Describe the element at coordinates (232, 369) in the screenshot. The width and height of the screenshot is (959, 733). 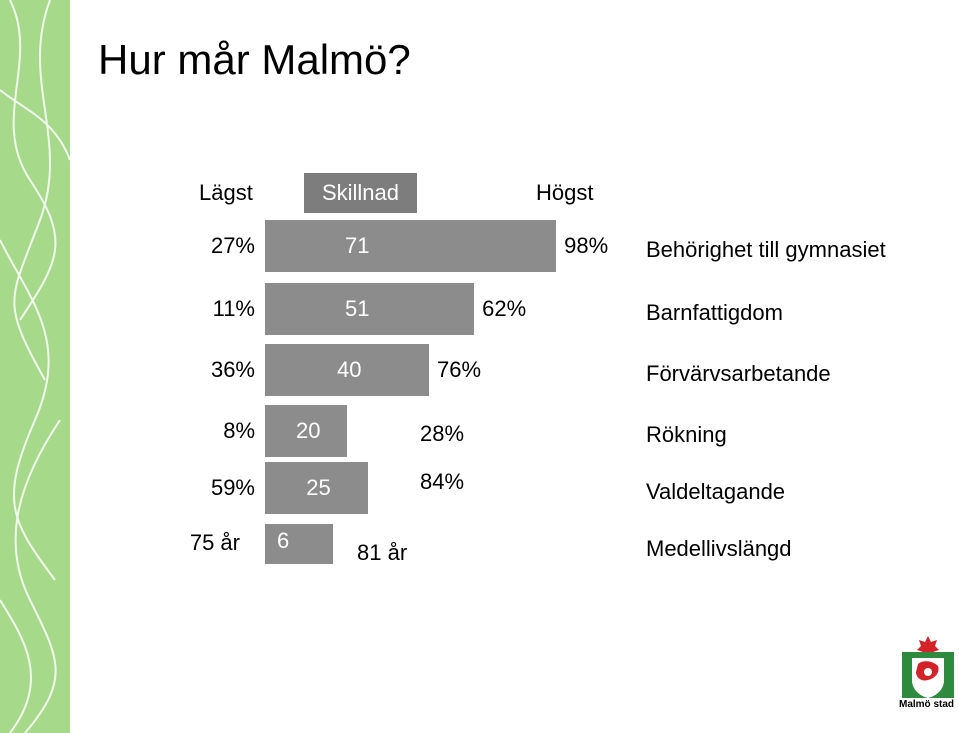
I see `low-value: 36%` at that location.